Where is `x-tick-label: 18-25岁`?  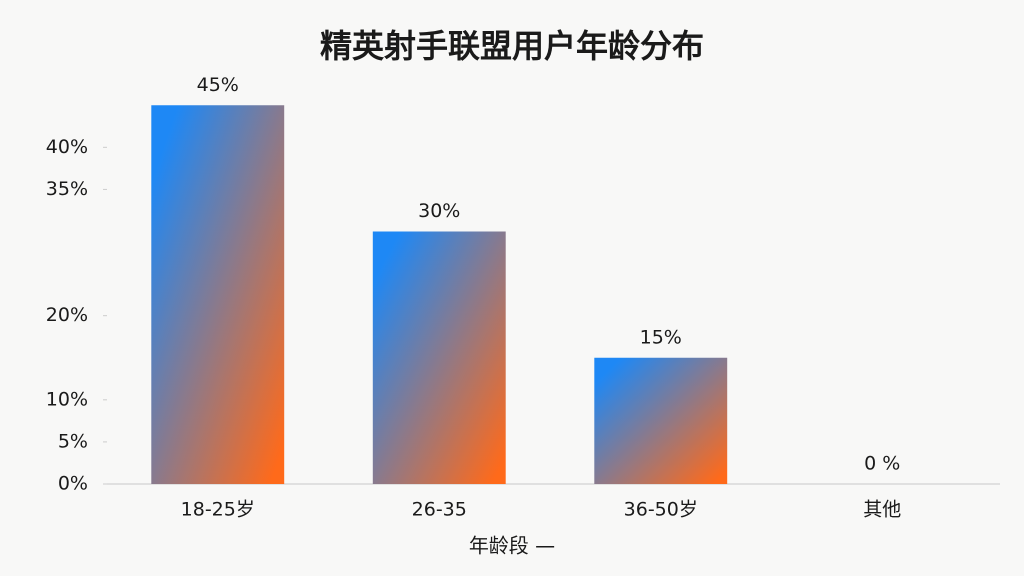
x-tick-label: 18-25岁 is located at coordinates (218, 510).